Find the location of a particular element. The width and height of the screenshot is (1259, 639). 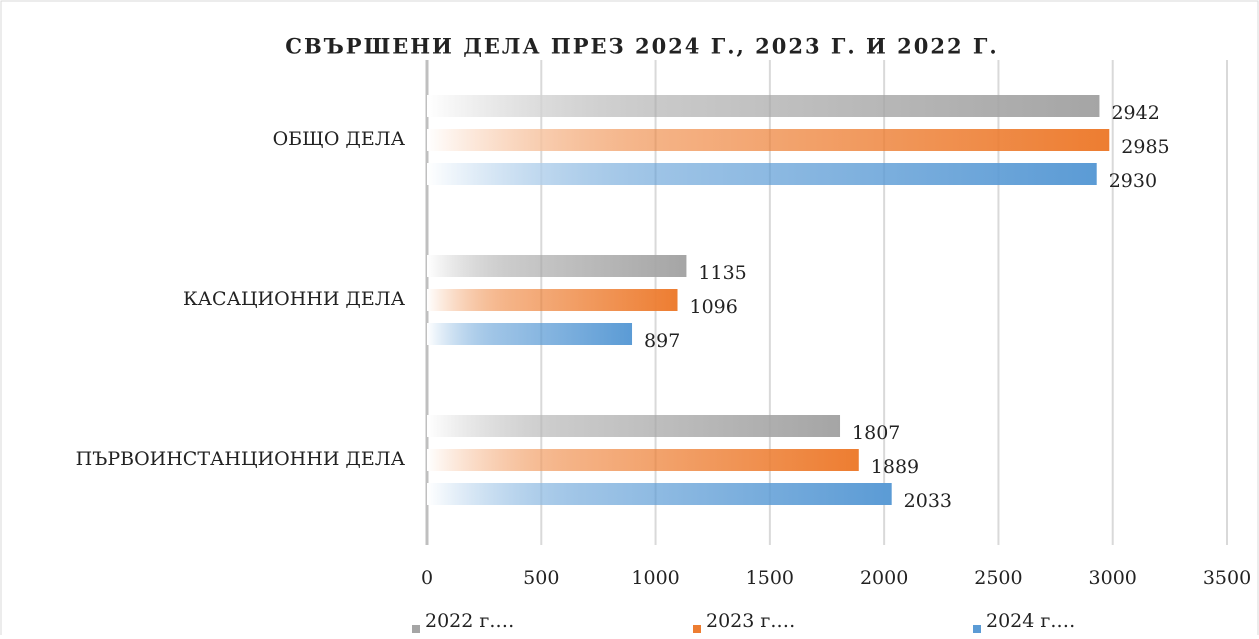

value-label: 2930 is located at coordinates (1133, 181).